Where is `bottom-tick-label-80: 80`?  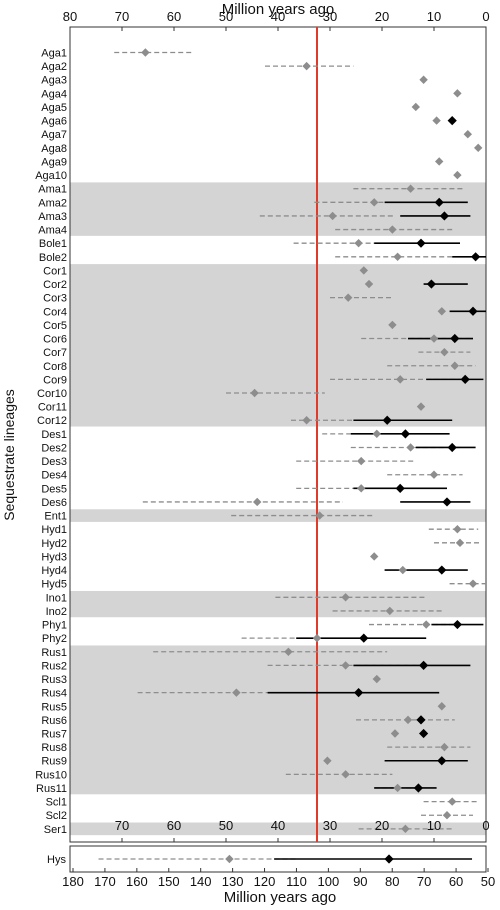
bottom-tick-label-80: 80 is located at coordinates (392, 881).